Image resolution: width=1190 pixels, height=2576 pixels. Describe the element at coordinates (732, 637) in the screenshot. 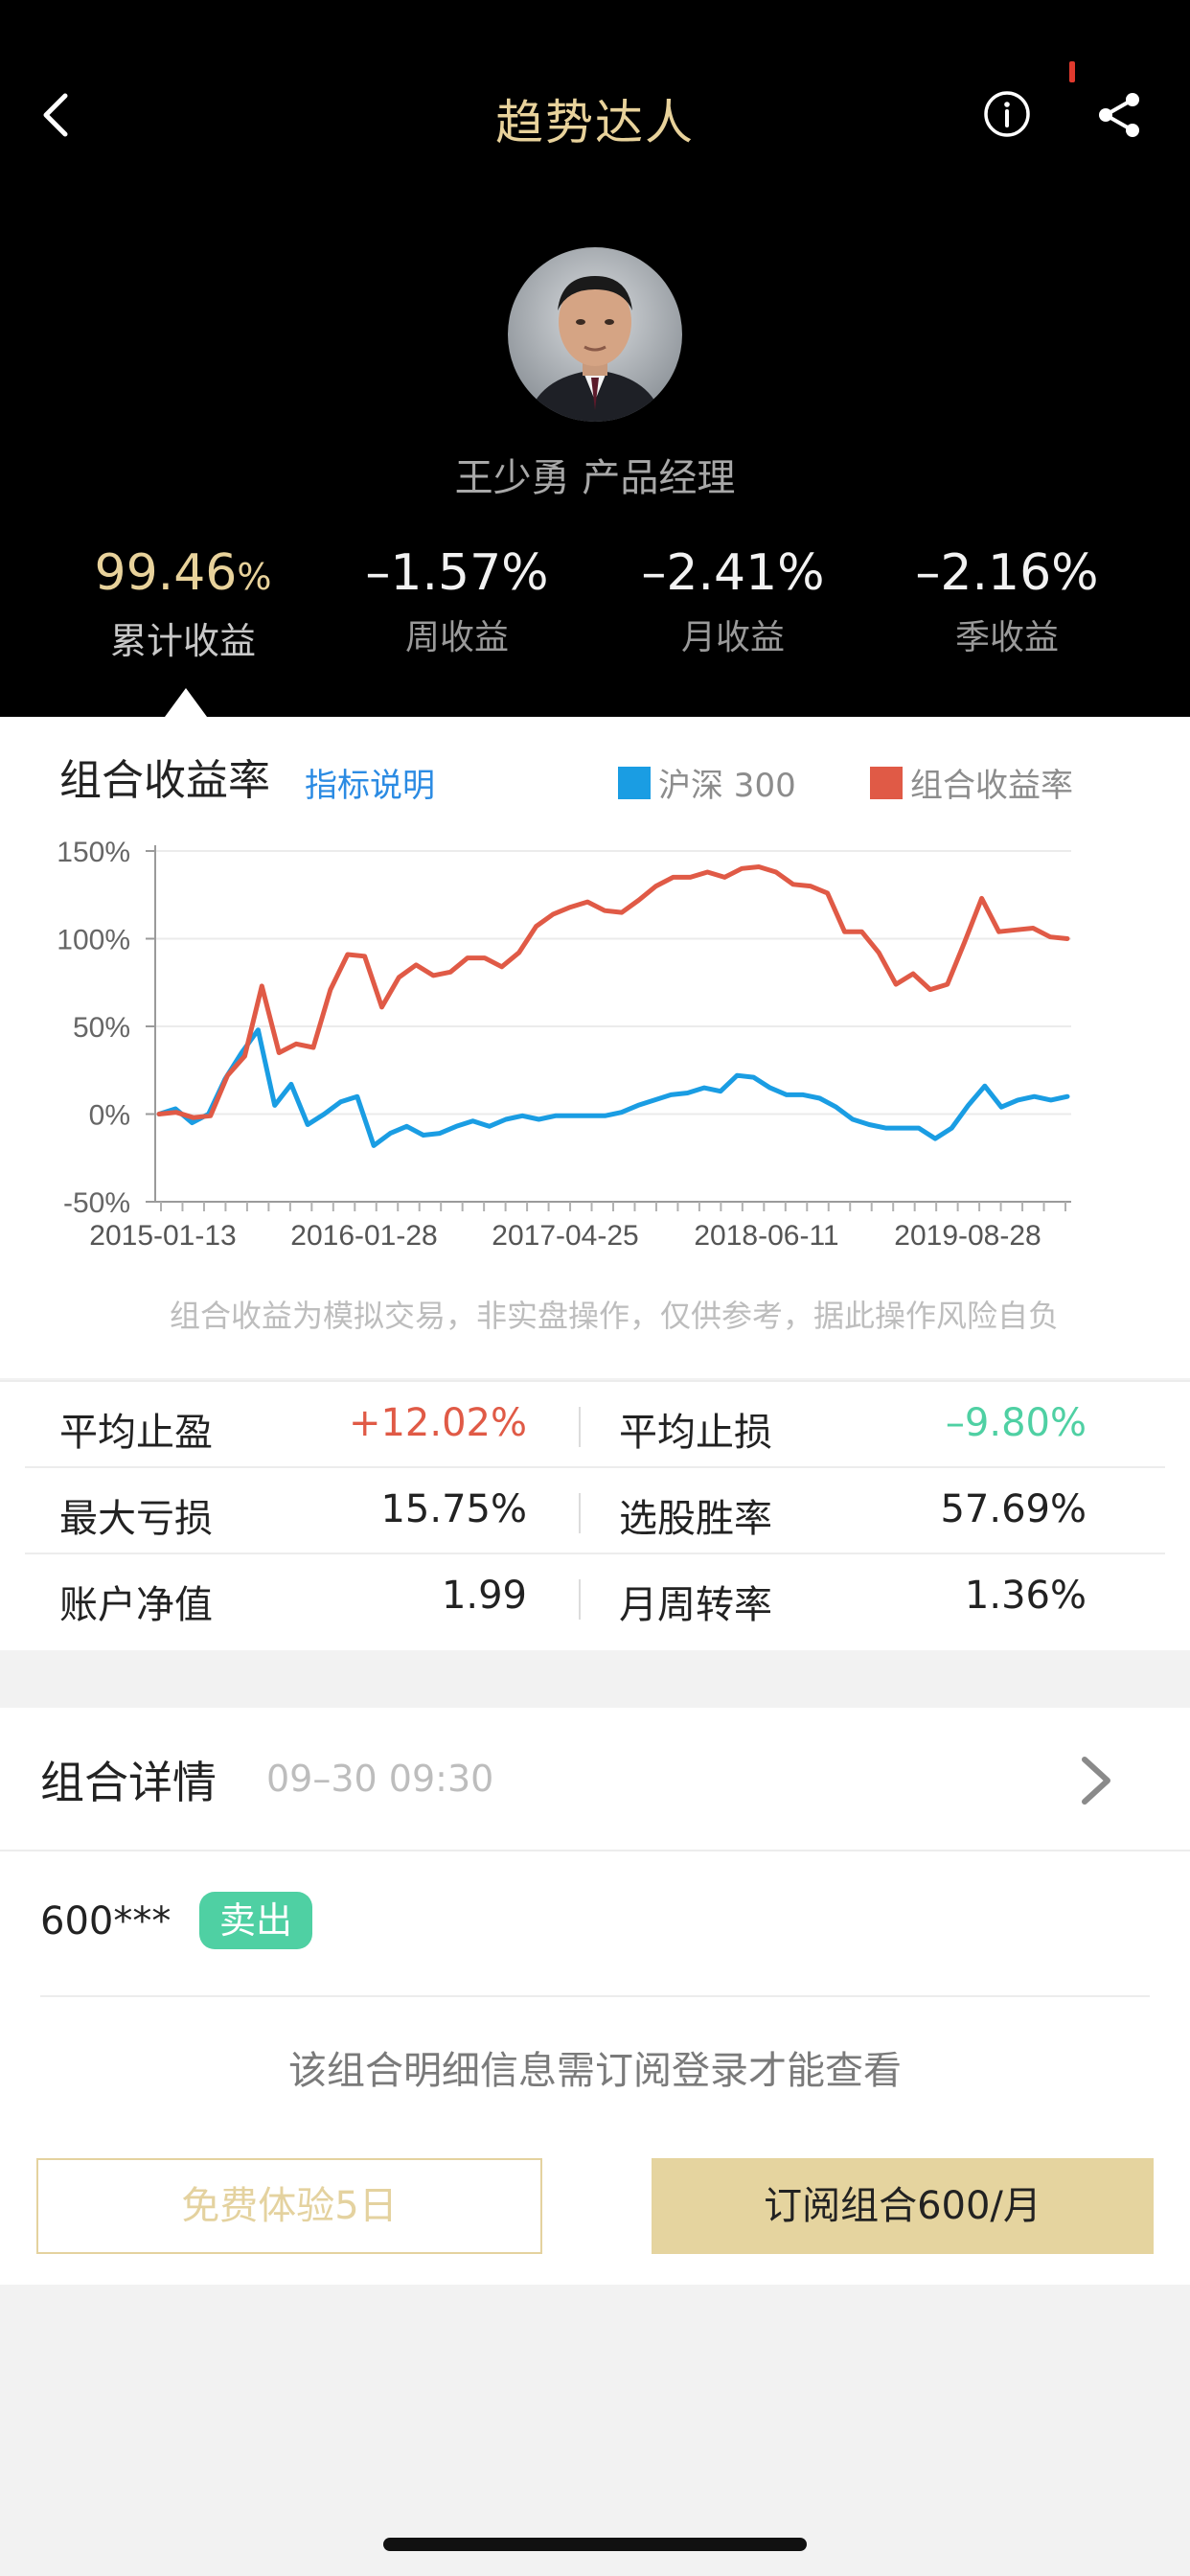

I see `stat-label: 月收益` at that location.